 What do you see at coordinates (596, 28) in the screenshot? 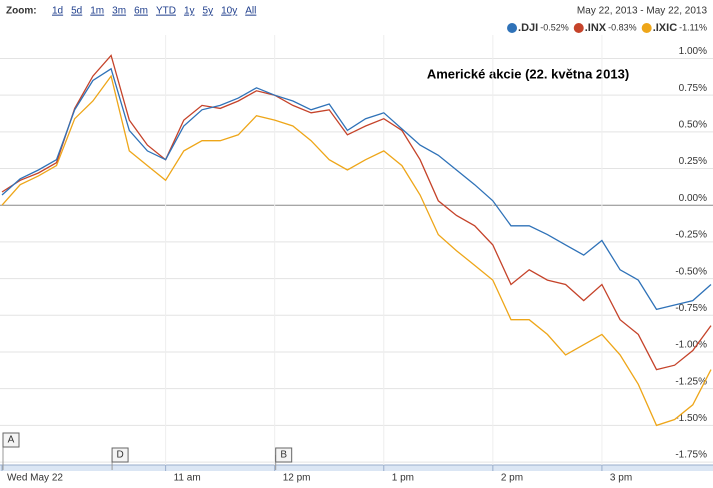
I see `legend-label: .INX` at bounding box center [596, 28].